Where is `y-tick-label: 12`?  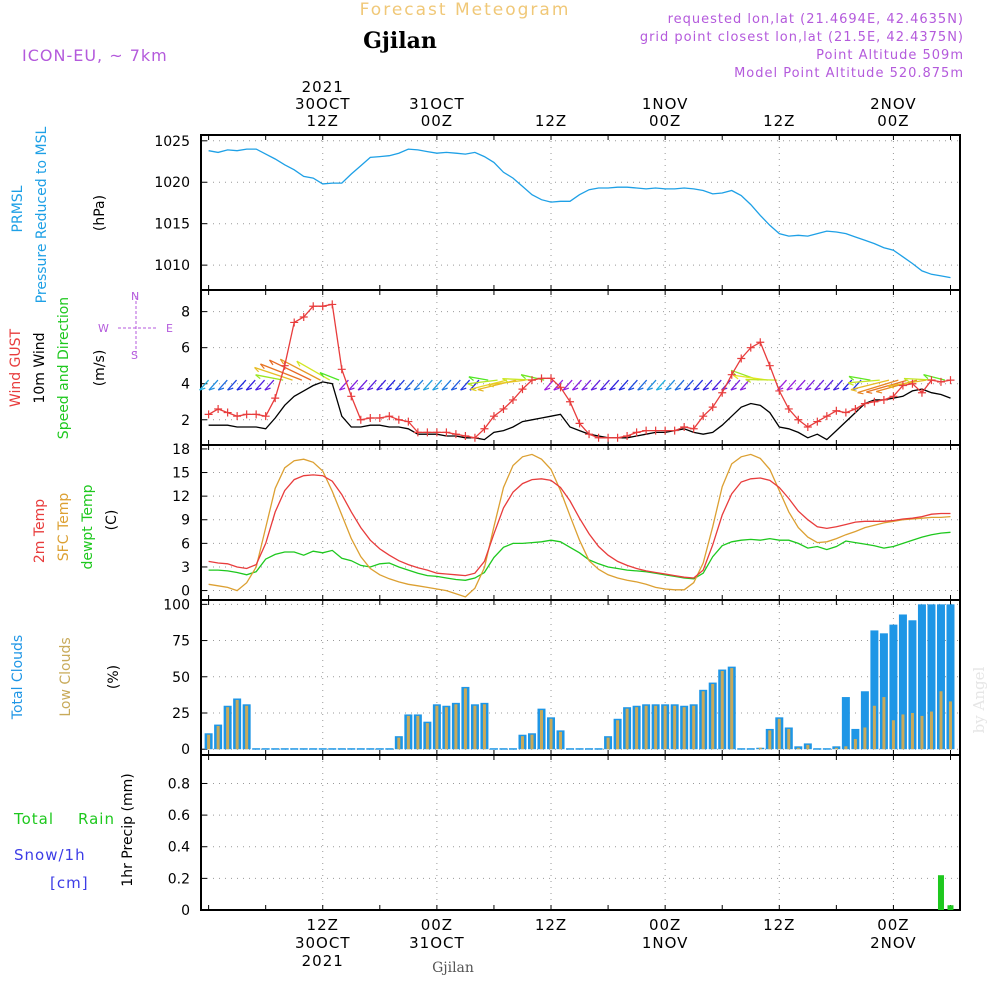 y-tick-label: 12 is located at coordinates (181, 497).